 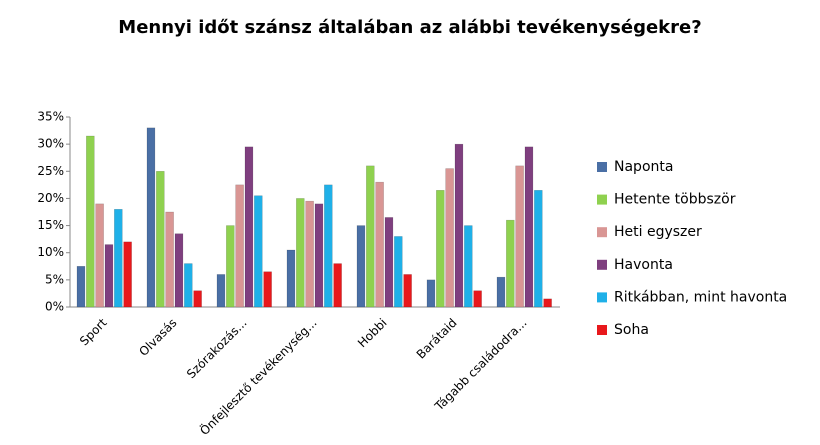 What do you see at coordinates (157, 337) in the screenshot?
I see `x-tick-label: Olvasás` at bounding box center [157, 337].